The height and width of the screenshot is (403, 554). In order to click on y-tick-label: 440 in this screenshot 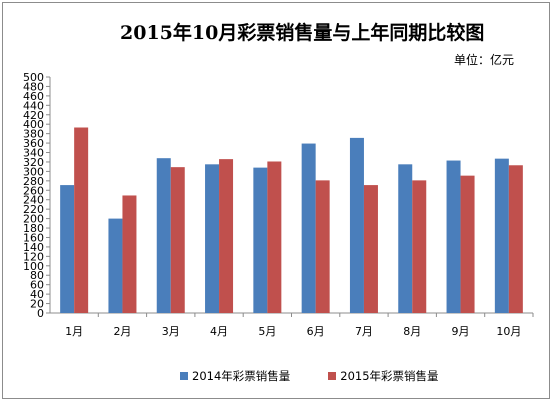, I will do `click(33, 105)`.